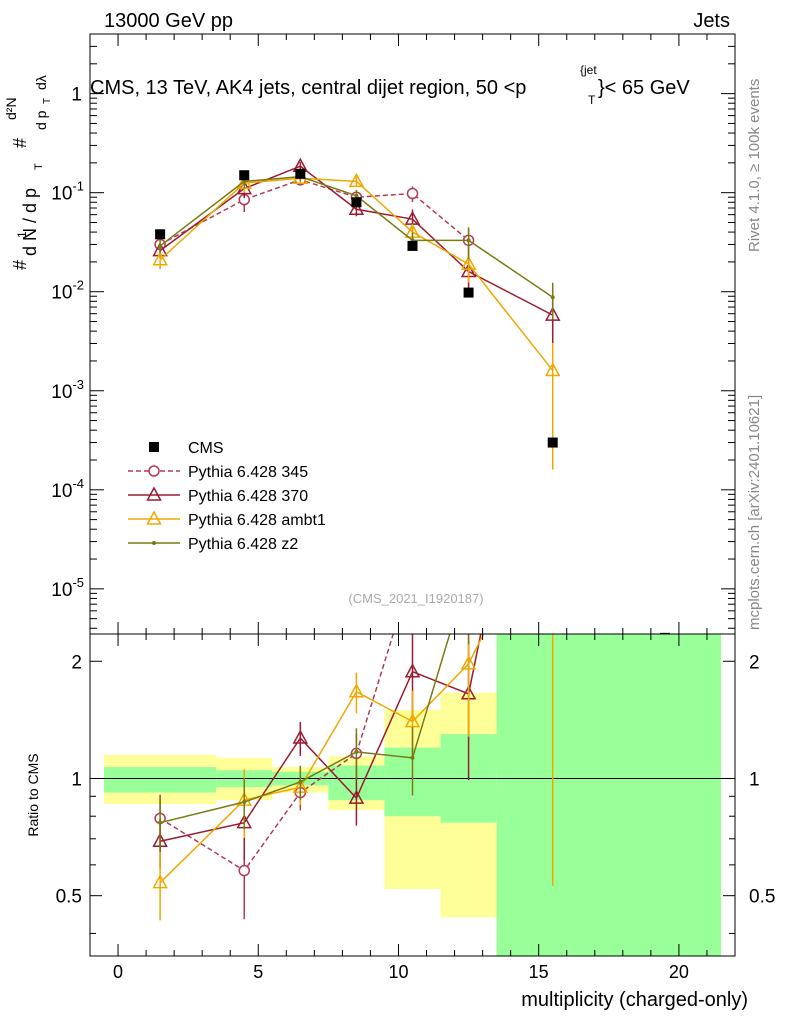 Image resolution: width=786 pixels, height=1024 pixels. Describe the element at coordinates (76, 95) in the screenshot. I see `y-tick-label: 1` at that location.